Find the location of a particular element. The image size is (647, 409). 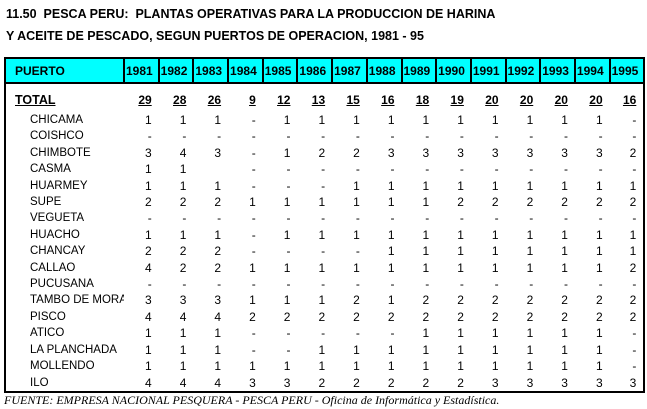

row-label: LA PLANCHADA is located at coordinates (73, 349).